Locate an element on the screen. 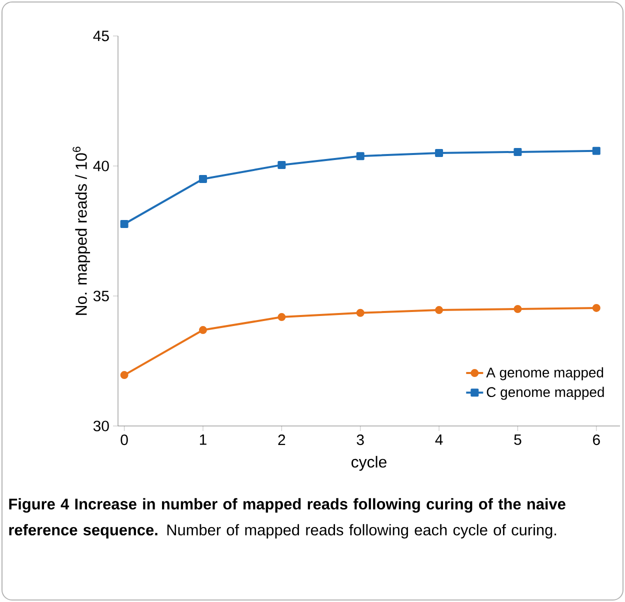 The image size is (625, 602). x-tick-label: 3 is located at coordinates (360, 440).